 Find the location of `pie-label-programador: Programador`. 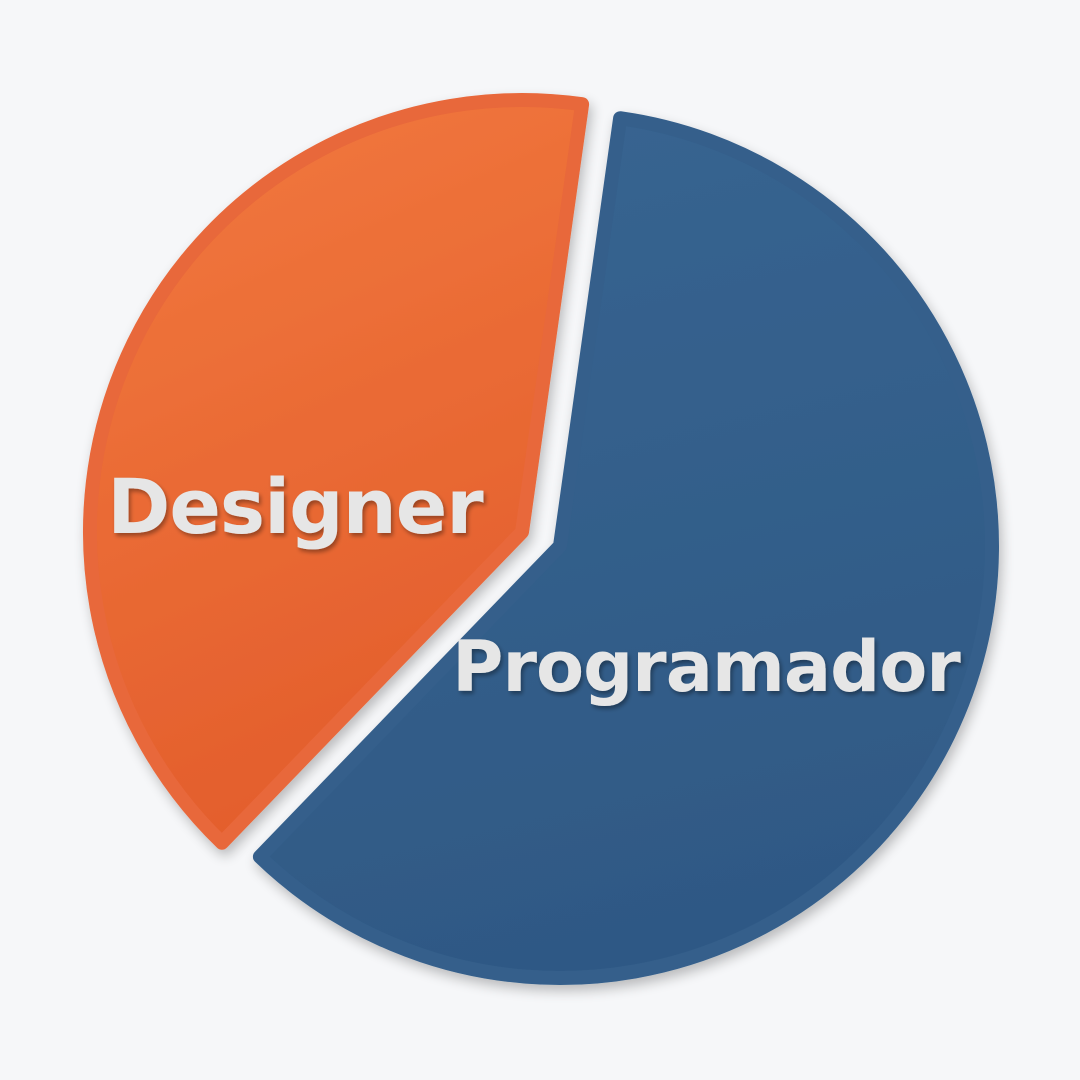

pie-label-programador: Programador is located at coordinates (706, 667).